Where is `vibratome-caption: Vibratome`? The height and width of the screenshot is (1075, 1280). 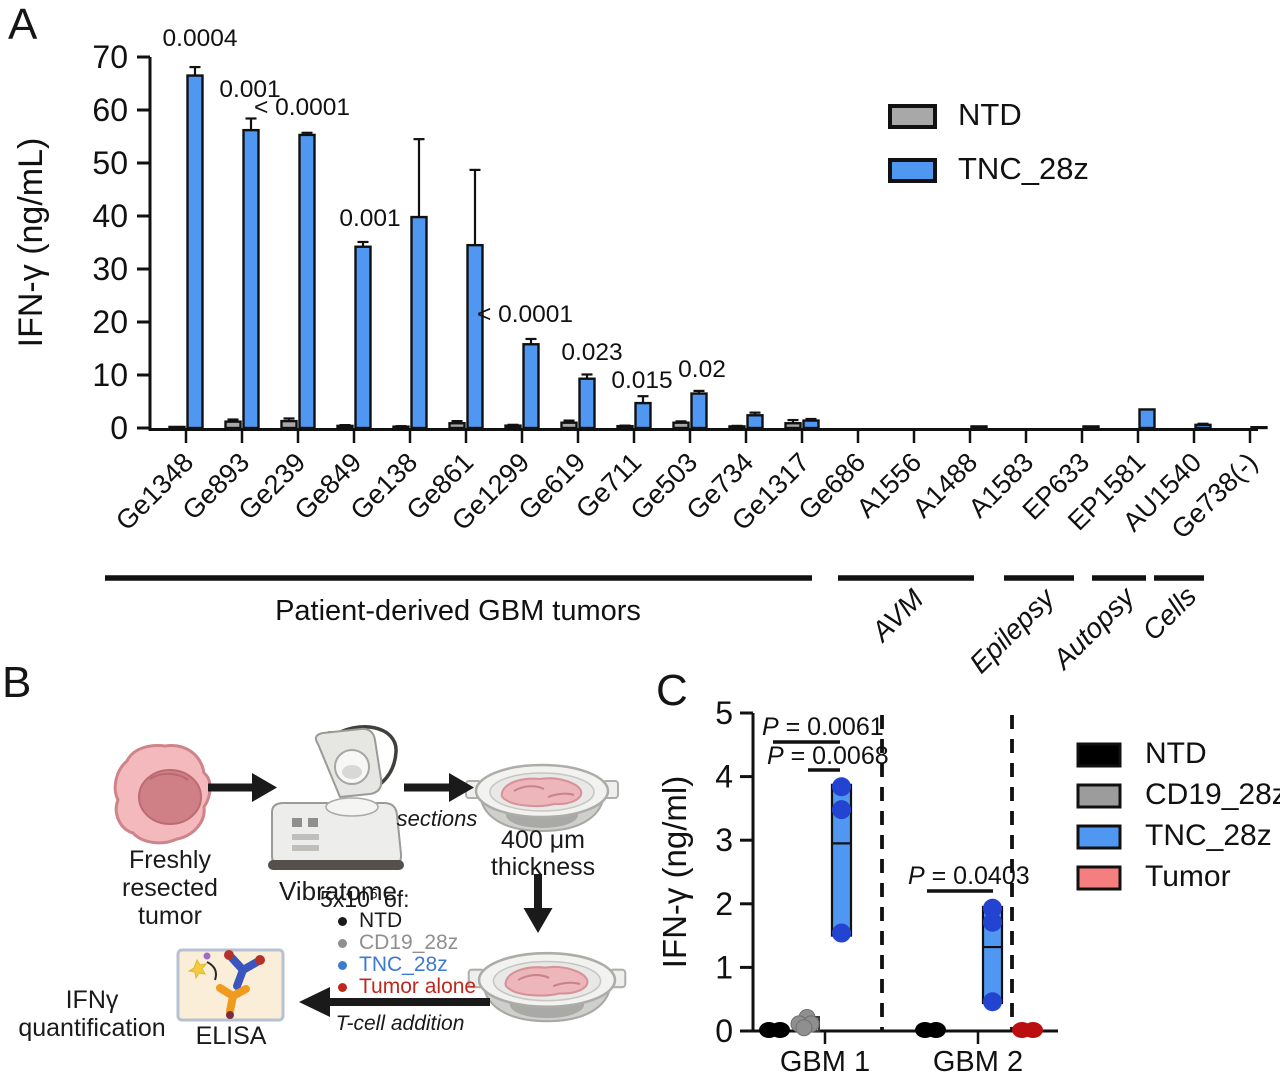 vibratome-caption: Vibratome is located at coordinates (338, 891).